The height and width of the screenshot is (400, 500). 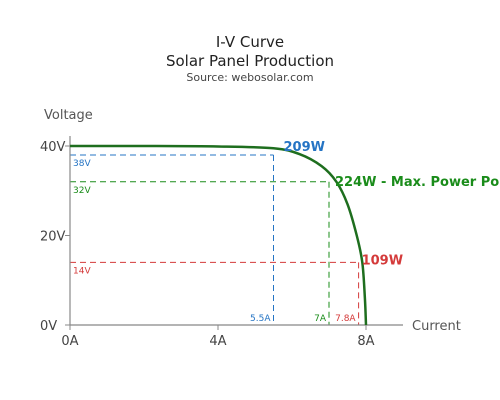 I want to click on power-label: 224W - Max. Power Point, so click(x=417, y=182).